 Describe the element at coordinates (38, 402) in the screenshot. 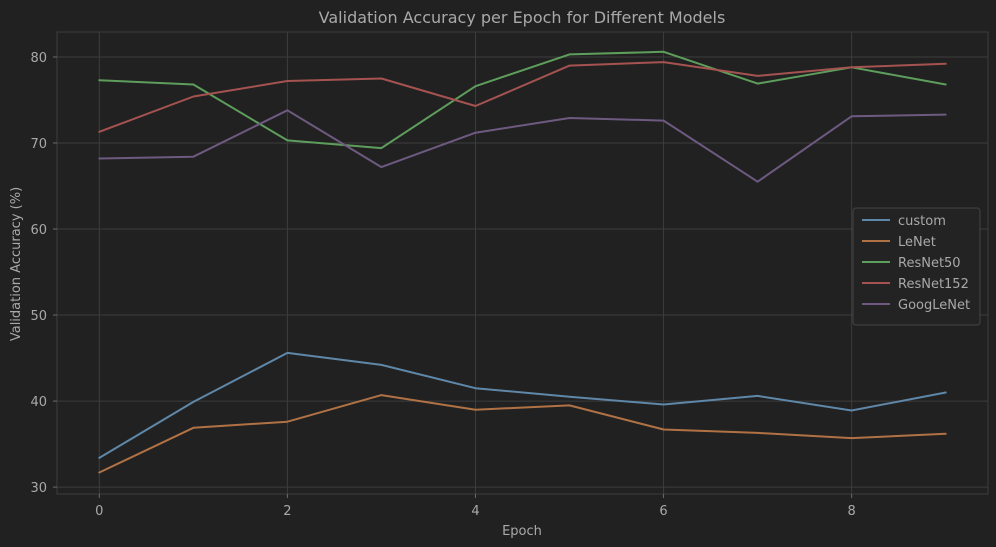

I see `y-tick-label: 40` at that location.